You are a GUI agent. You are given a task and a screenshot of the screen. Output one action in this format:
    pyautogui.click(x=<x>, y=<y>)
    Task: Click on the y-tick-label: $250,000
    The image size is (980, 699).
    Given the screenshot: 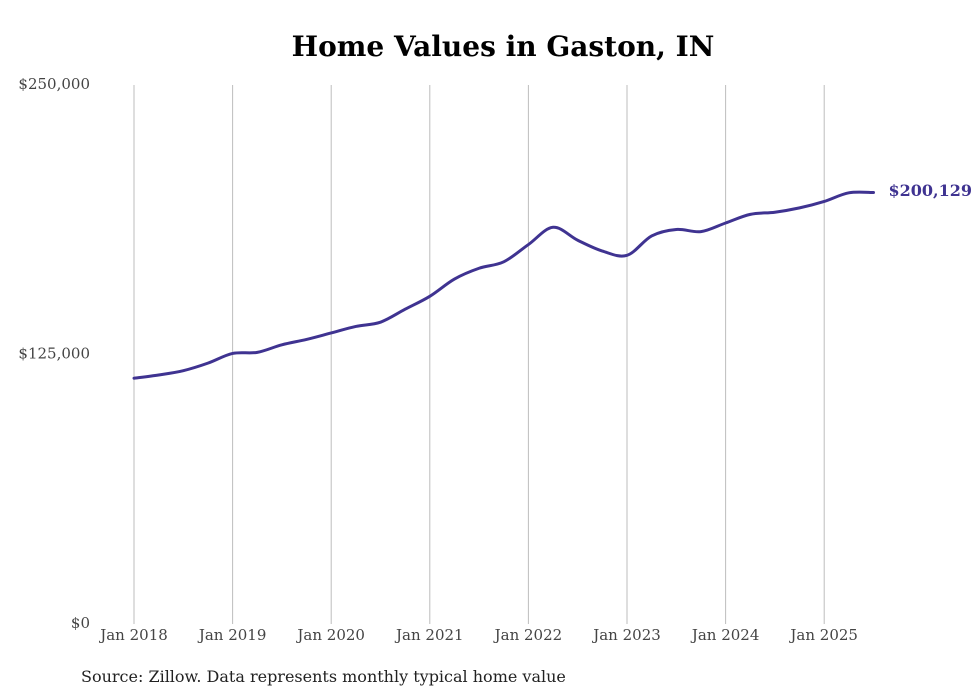 What is the action you would take?
    pyautogui.click(x=54, y=84)
    